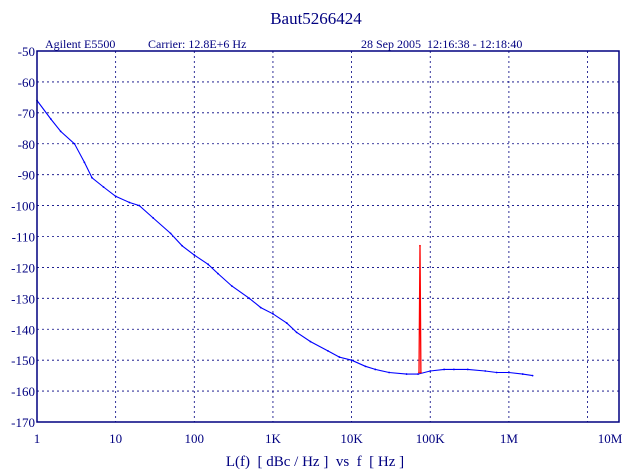 Image resolution: width=633 pixels, height=474 pixels. Describe the element at coordinates (316, 18) in the screenshot. I see `chart-title: Baut5266424` at that location.